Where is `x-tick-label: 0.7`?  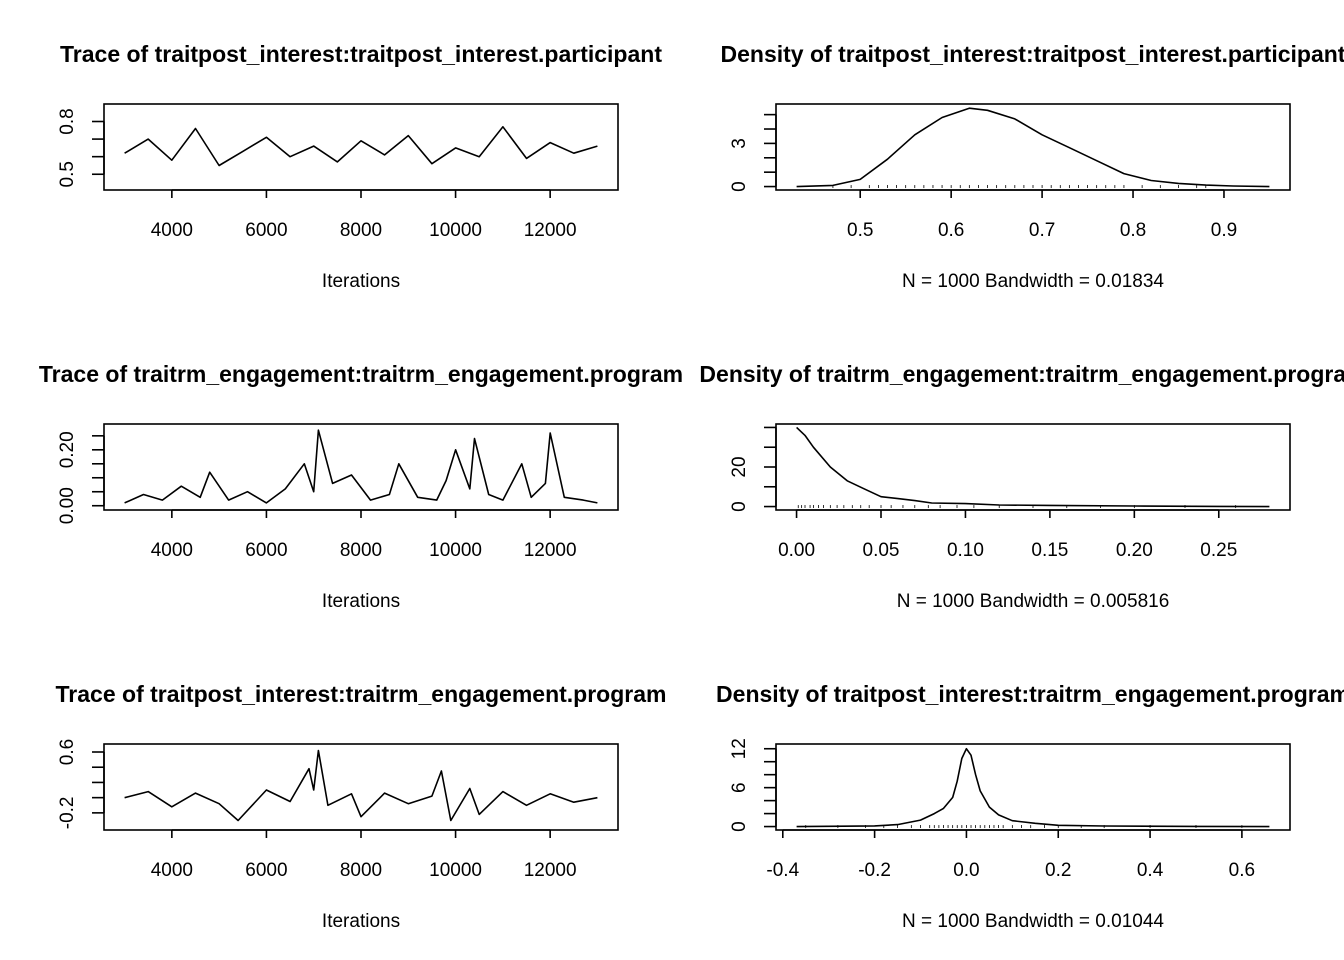 x-tick-label: 0.7 is located at coordinates (1042, 230).